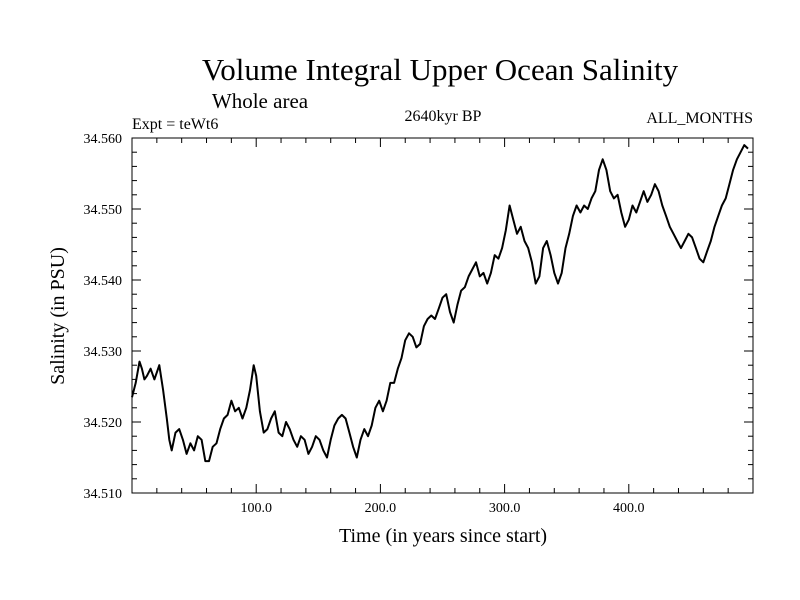  I want to click on y-axis-label: Salinity (in PSU), so click(58, 316).